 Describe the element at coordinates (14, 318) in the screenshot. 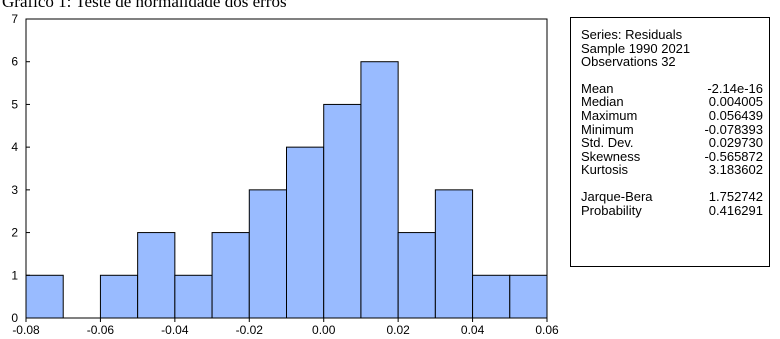

I see `y-tick-label: 0` at that location.